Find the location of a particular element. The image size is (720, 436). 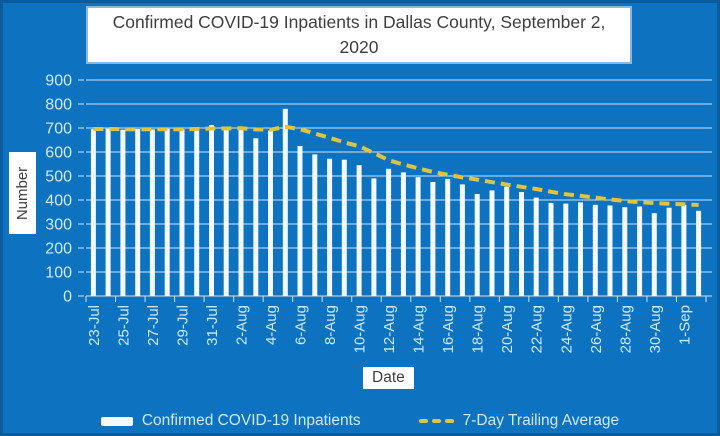

bar-25-Aug is located at coordinates (580, 249).